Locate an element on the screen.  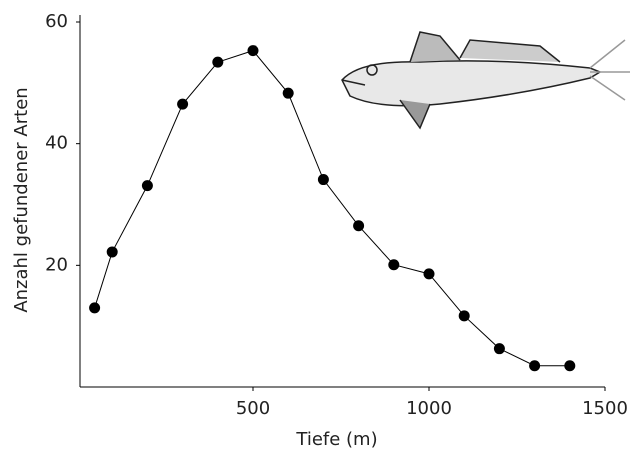
y-axis-label: Anzahl gefundener Arten is located at coordinates (21, 199).